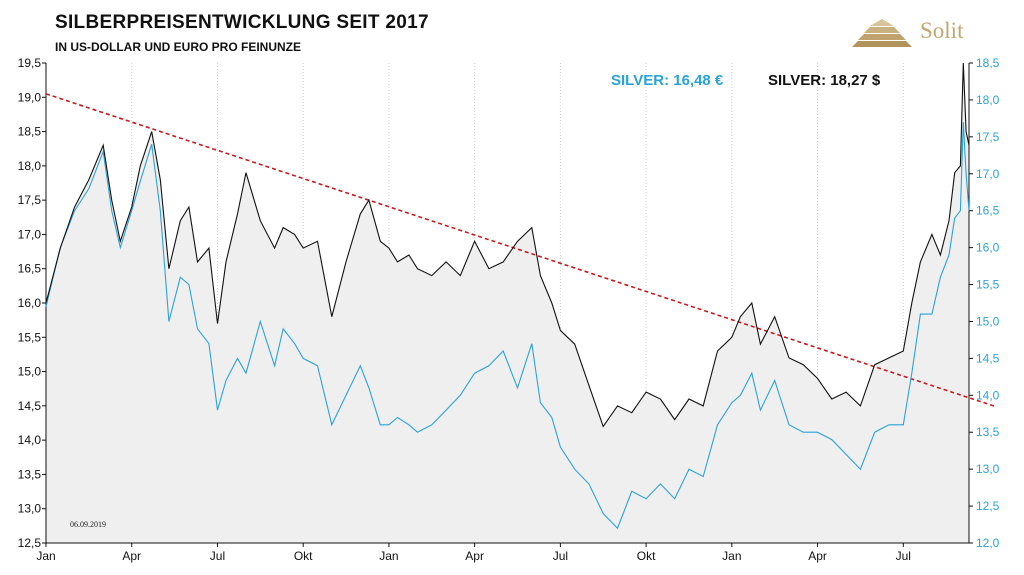 The height and width of the screenshot is (575, 1024). What do you see at coordinates (988, 321) in the screenshot?
I see `y-tick-label-right: 15,0` at bounding box center [988, 321].